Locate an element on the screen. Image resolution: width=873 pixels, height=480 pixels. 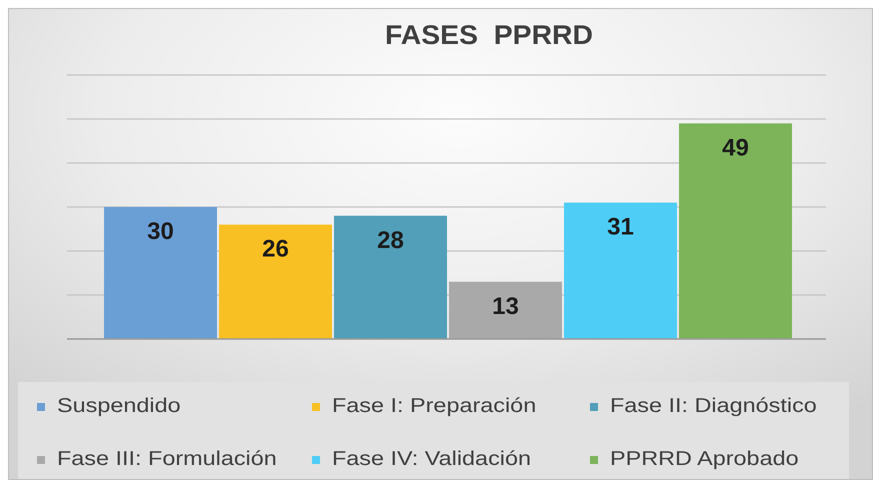
chart-title: FASES PPRRD is located at coordinates (489, 35).